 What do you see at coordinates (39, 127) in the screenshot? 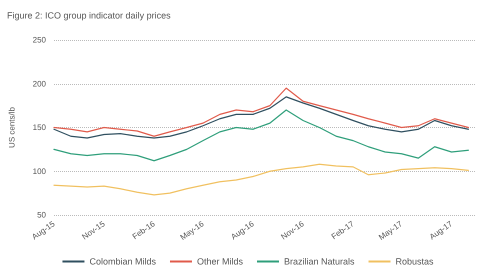
I see `y-tick-label: 150` at bounding box center [39, 127].